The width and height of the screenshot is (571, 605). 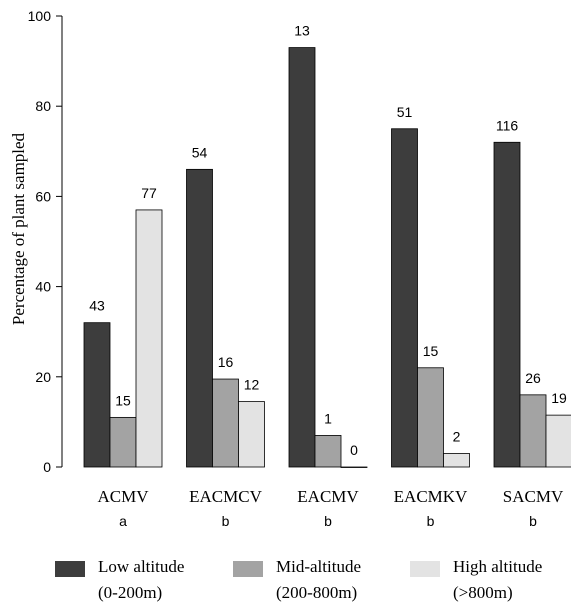 I want to click on bar-count-label: 77, so click(x=149, y=193).